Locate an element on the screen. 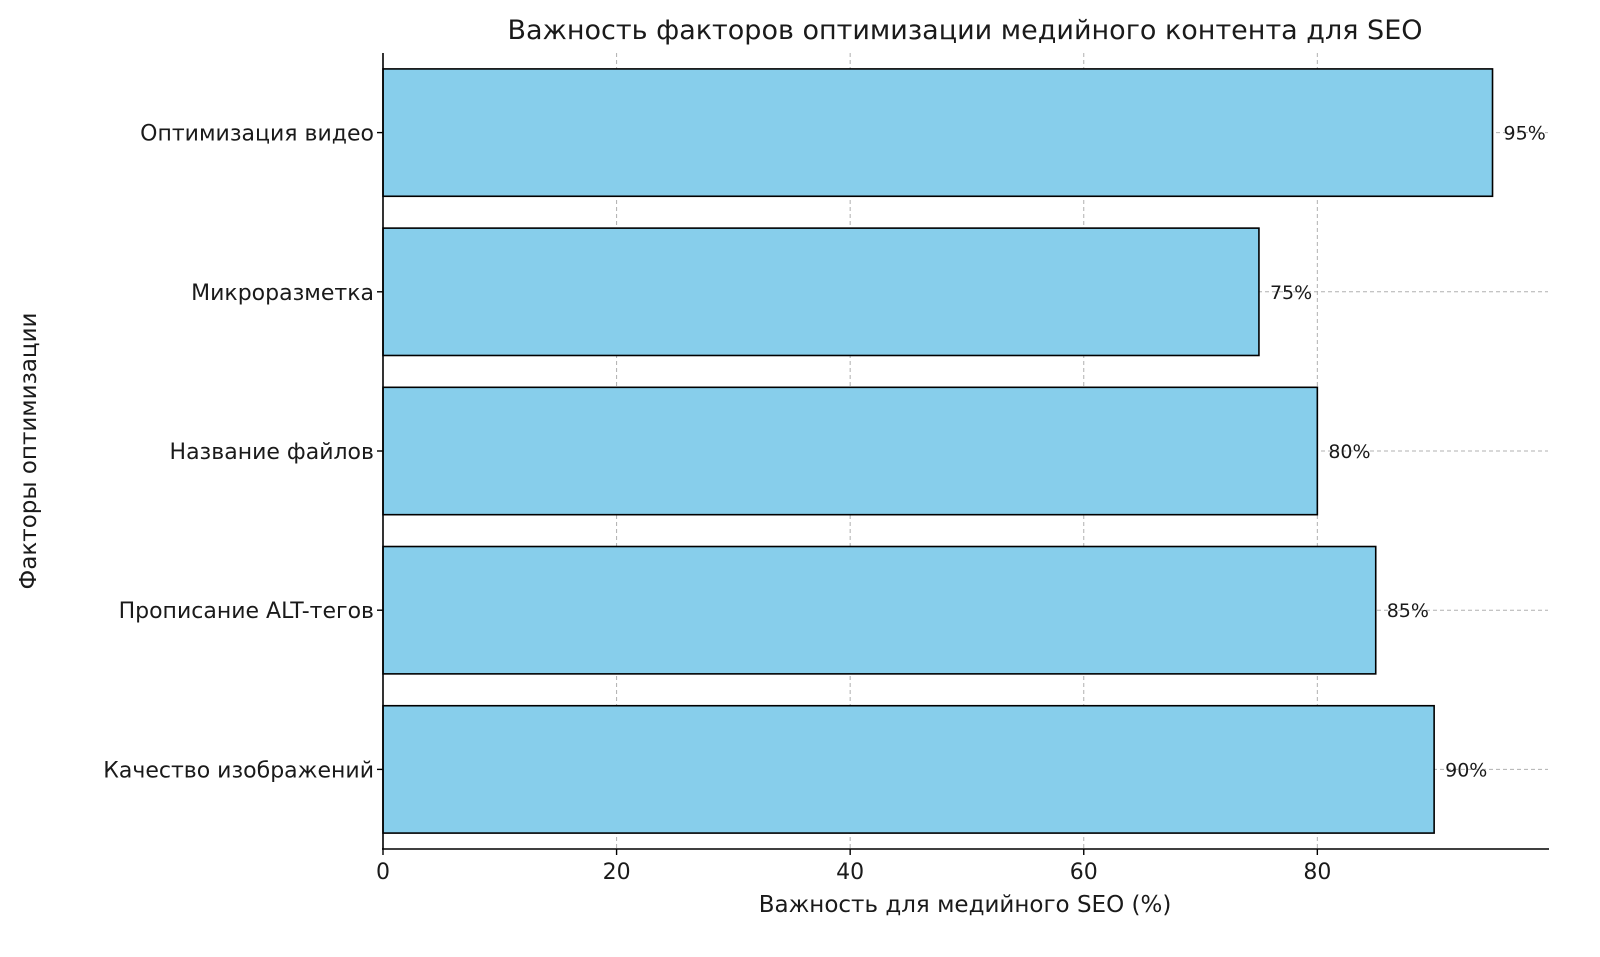 Image resolution: width=1600 pixels, height=957 pixels. y-axis-label: Факторы оптимизации is located at coordinates (29, 451).